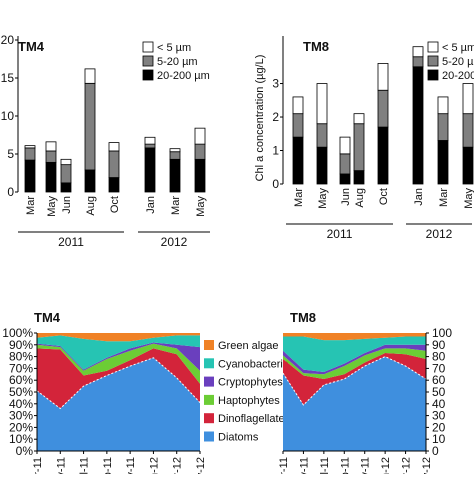 This screenshot has height=479, width=474. I want to click on legend-label: 20-200 µm, so click(183, 76).